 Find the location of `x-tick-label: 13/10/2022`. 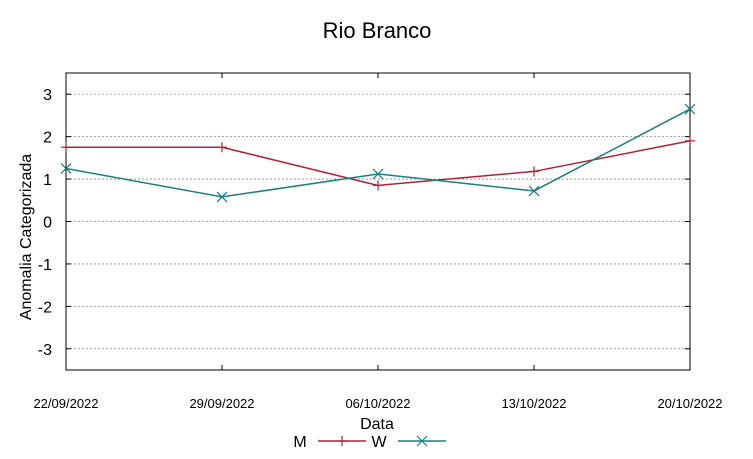

x-tick-label: 13/10/2022 is located at coordinates (533, 403).